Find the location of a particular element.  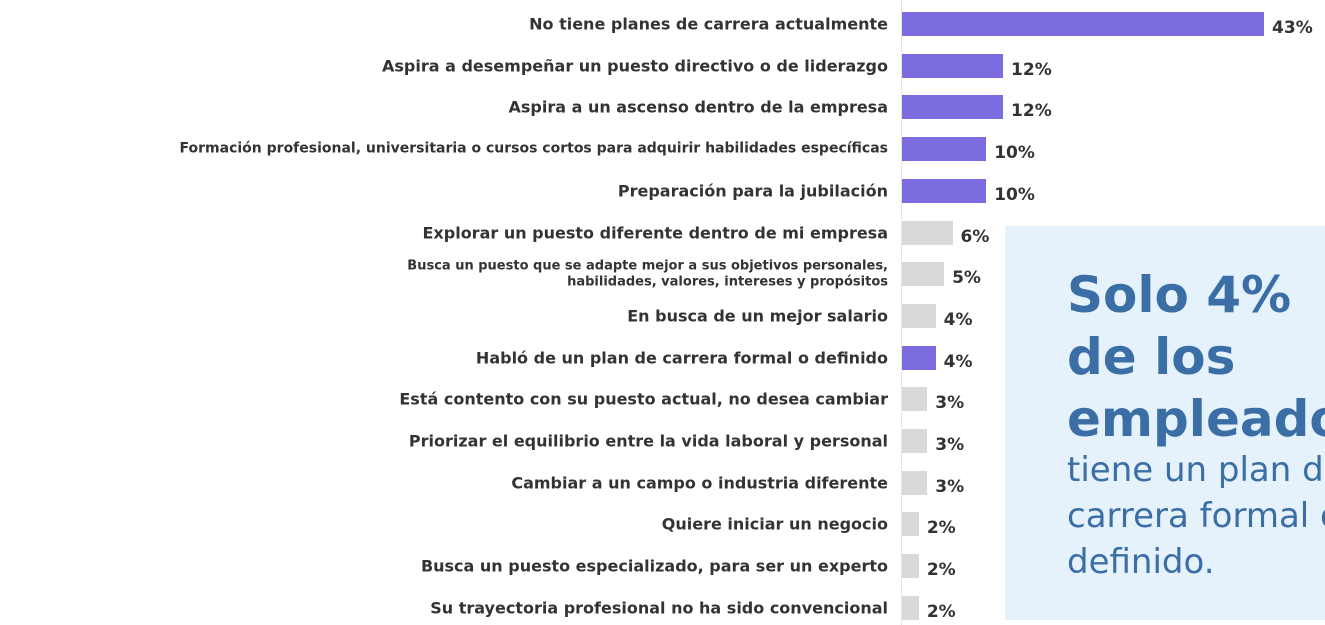

callout-text: carrera formal o is located at coordinates (1196, 516).